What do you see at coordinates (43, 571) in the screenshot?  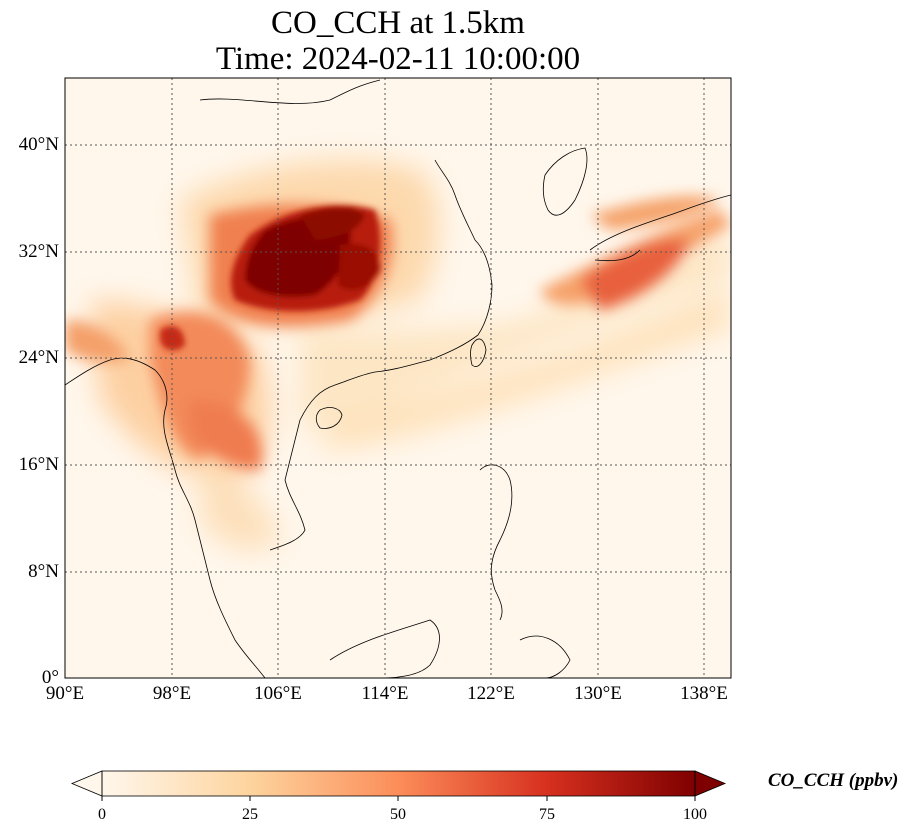 I see `lat-label-8n: 8°N` at bounding box center [43, 571].